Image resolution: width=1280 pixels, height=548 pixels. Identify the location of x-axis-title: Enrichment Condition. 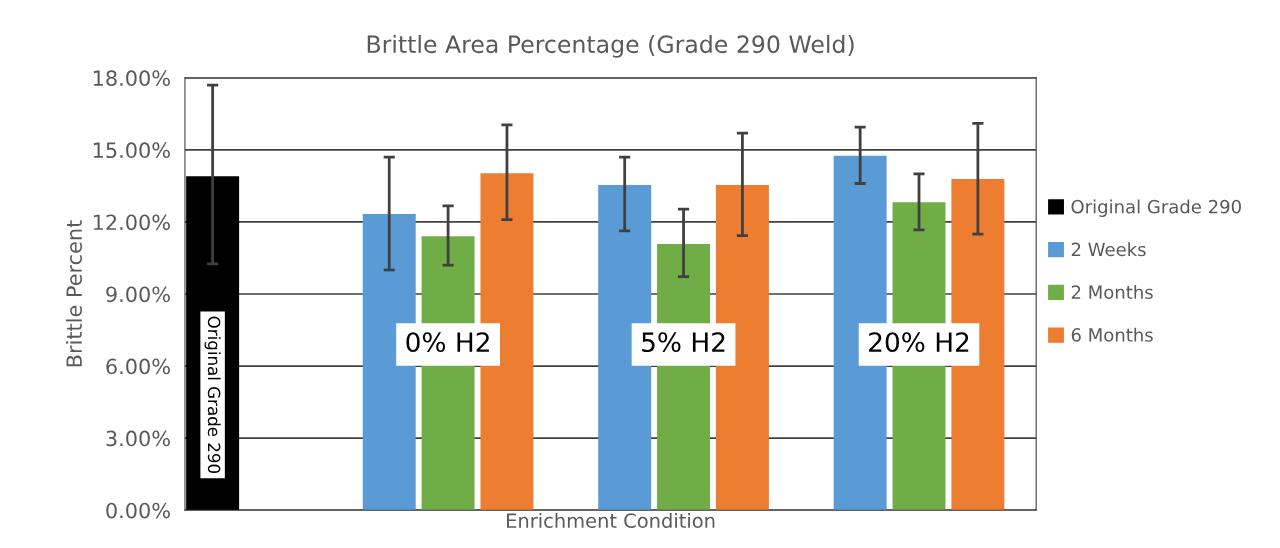
(611, 520).